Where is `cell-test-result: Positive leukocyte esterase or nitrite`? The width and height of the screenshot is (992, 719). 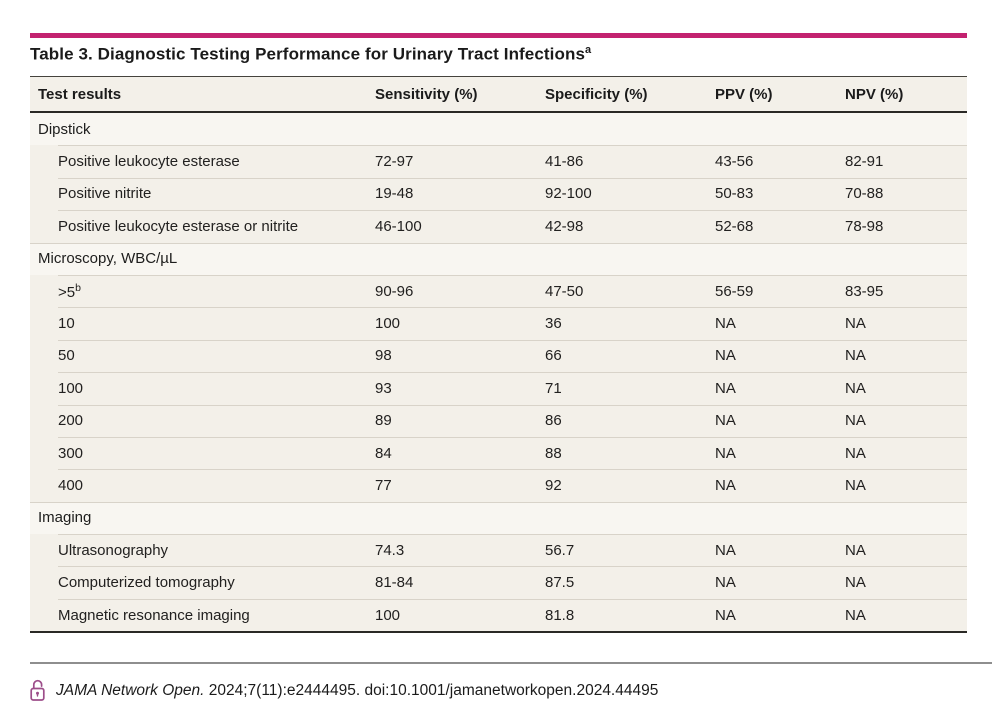
cell-test-result: Positive leukocyte esterase or nitrite is located at coordinates (178, 226).